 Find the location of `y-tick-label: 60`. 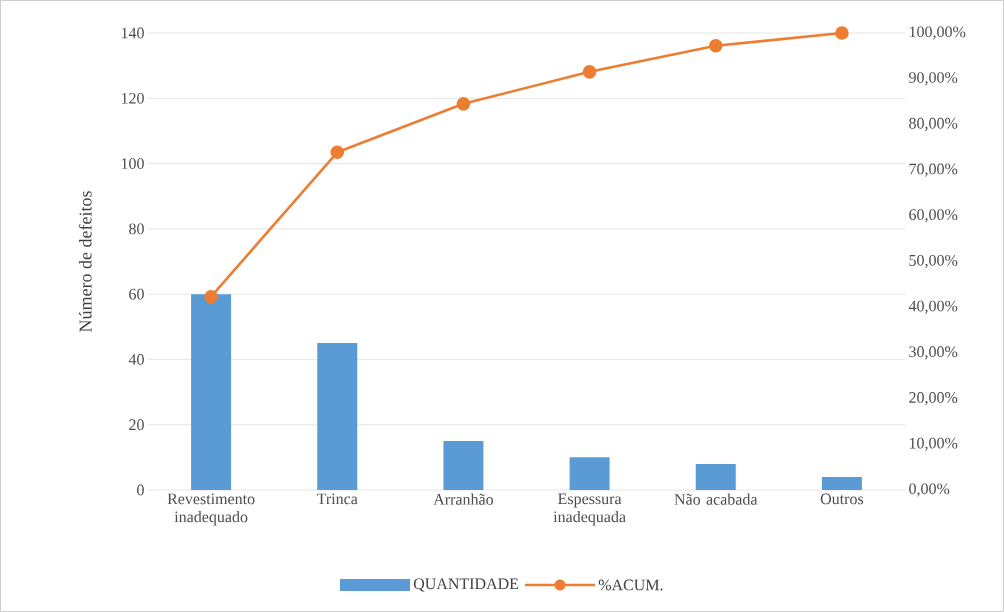

y-tick-label: 60 is located at coordinates (136, 294).